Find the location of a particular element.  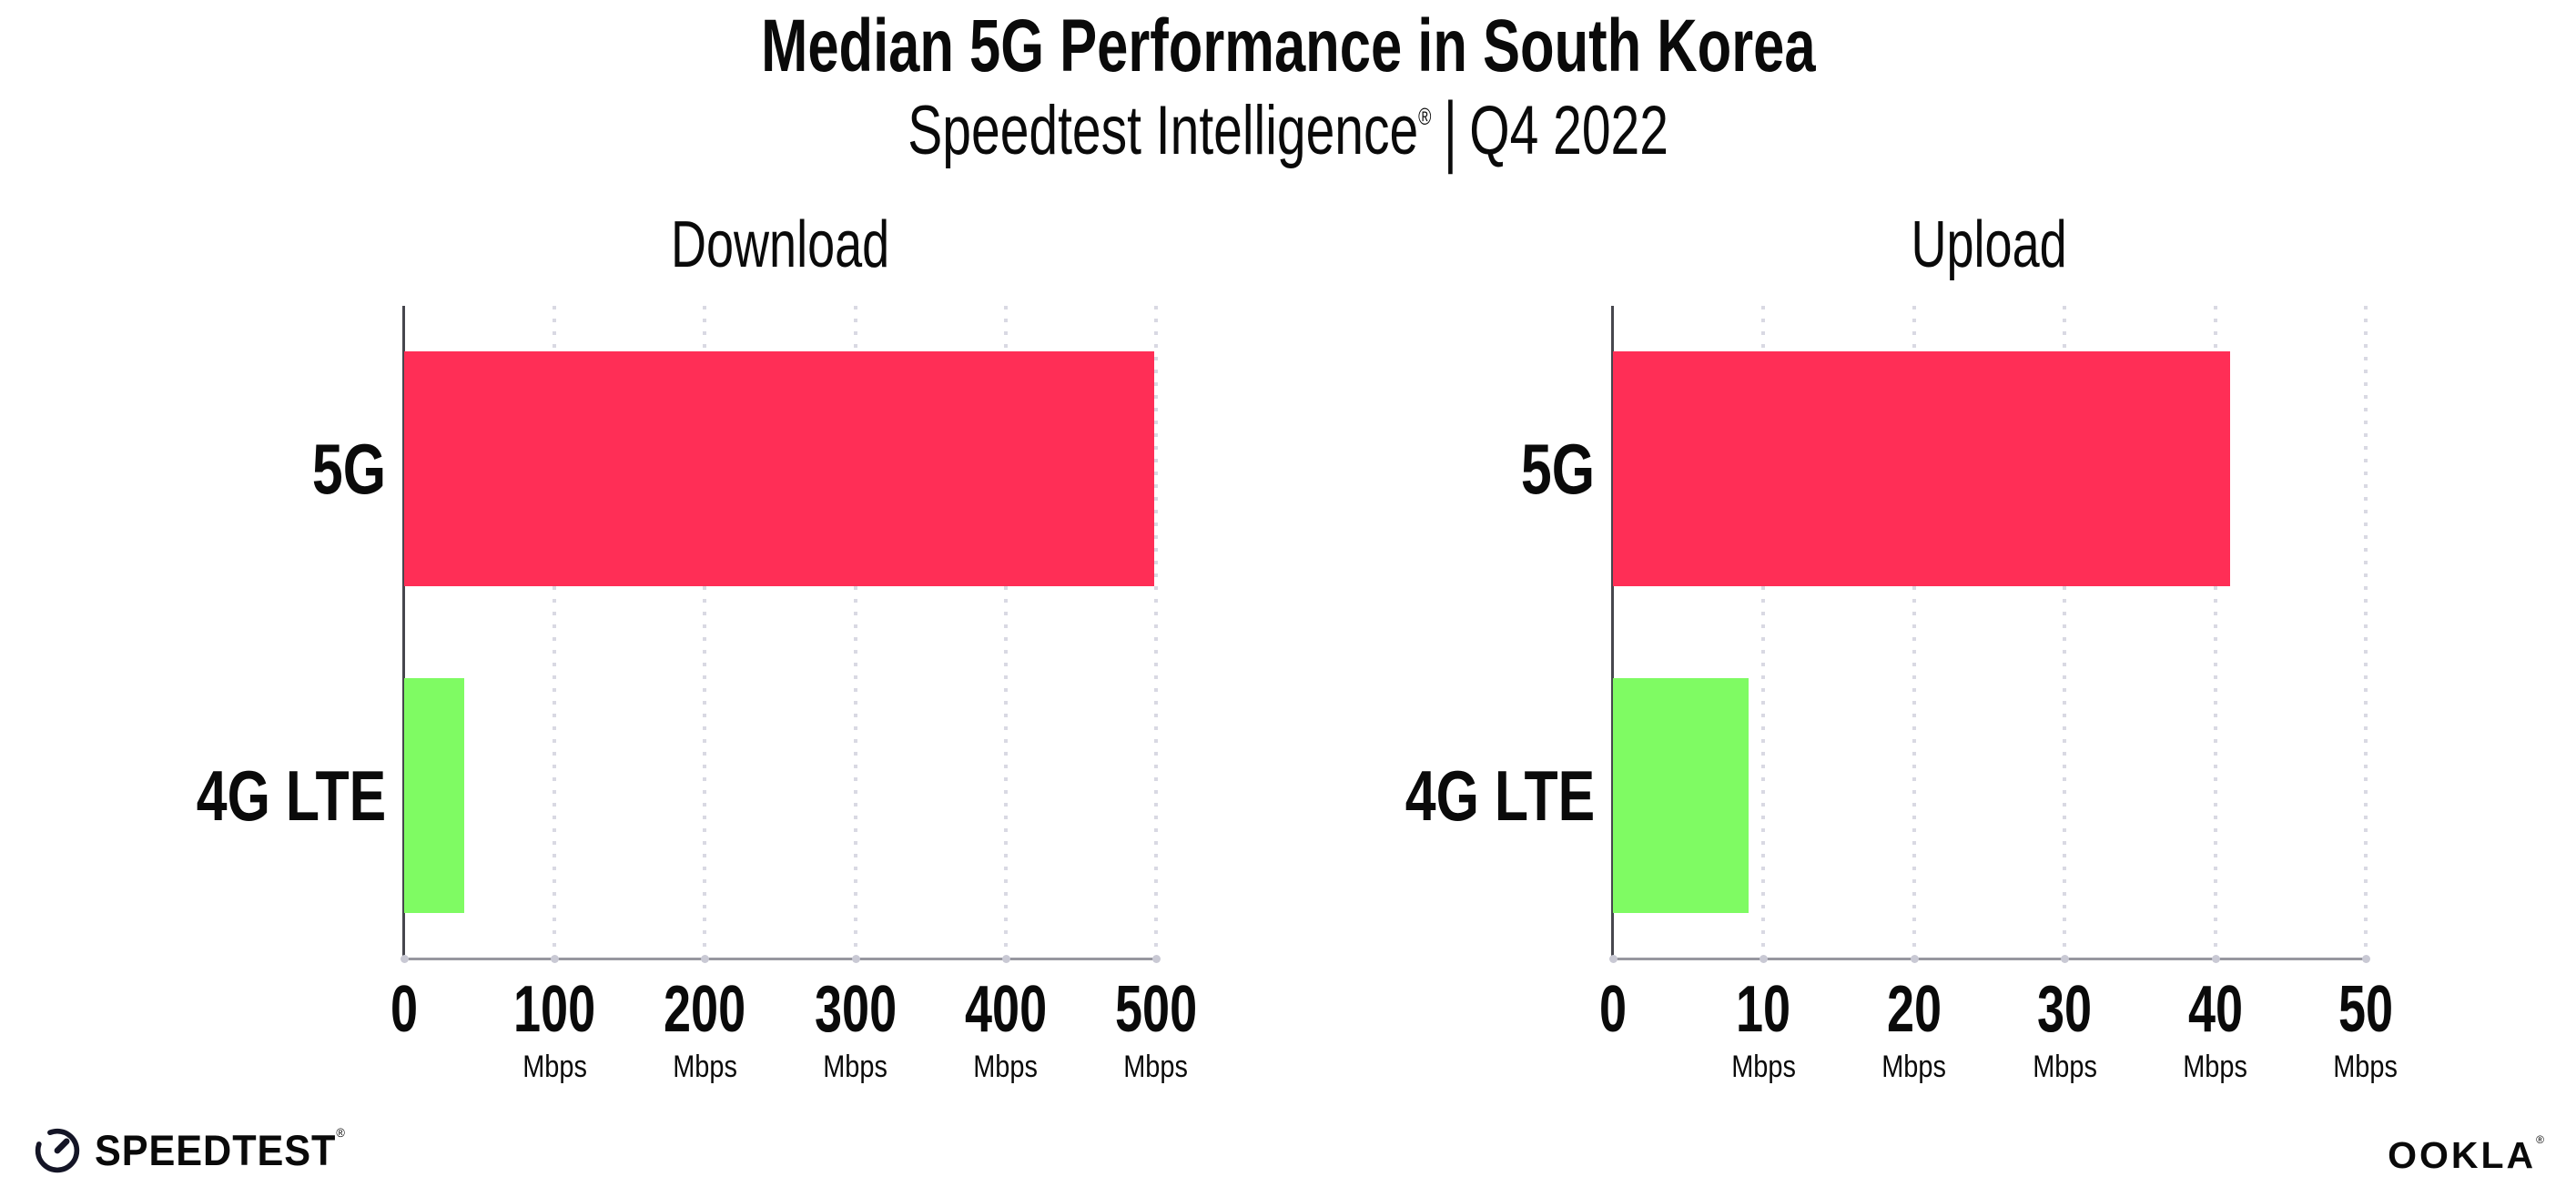

page-subtitle: Speedtest Intelligence® | Q4 2022 is located at coordinates (1288, 130).